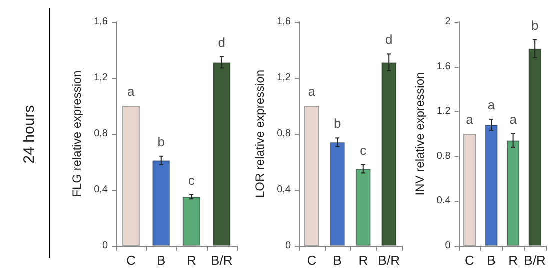  What do you see at coordinates (29, 134) in the screenshot?
I see `text: 24 hours` at bounding box center [29, 134].